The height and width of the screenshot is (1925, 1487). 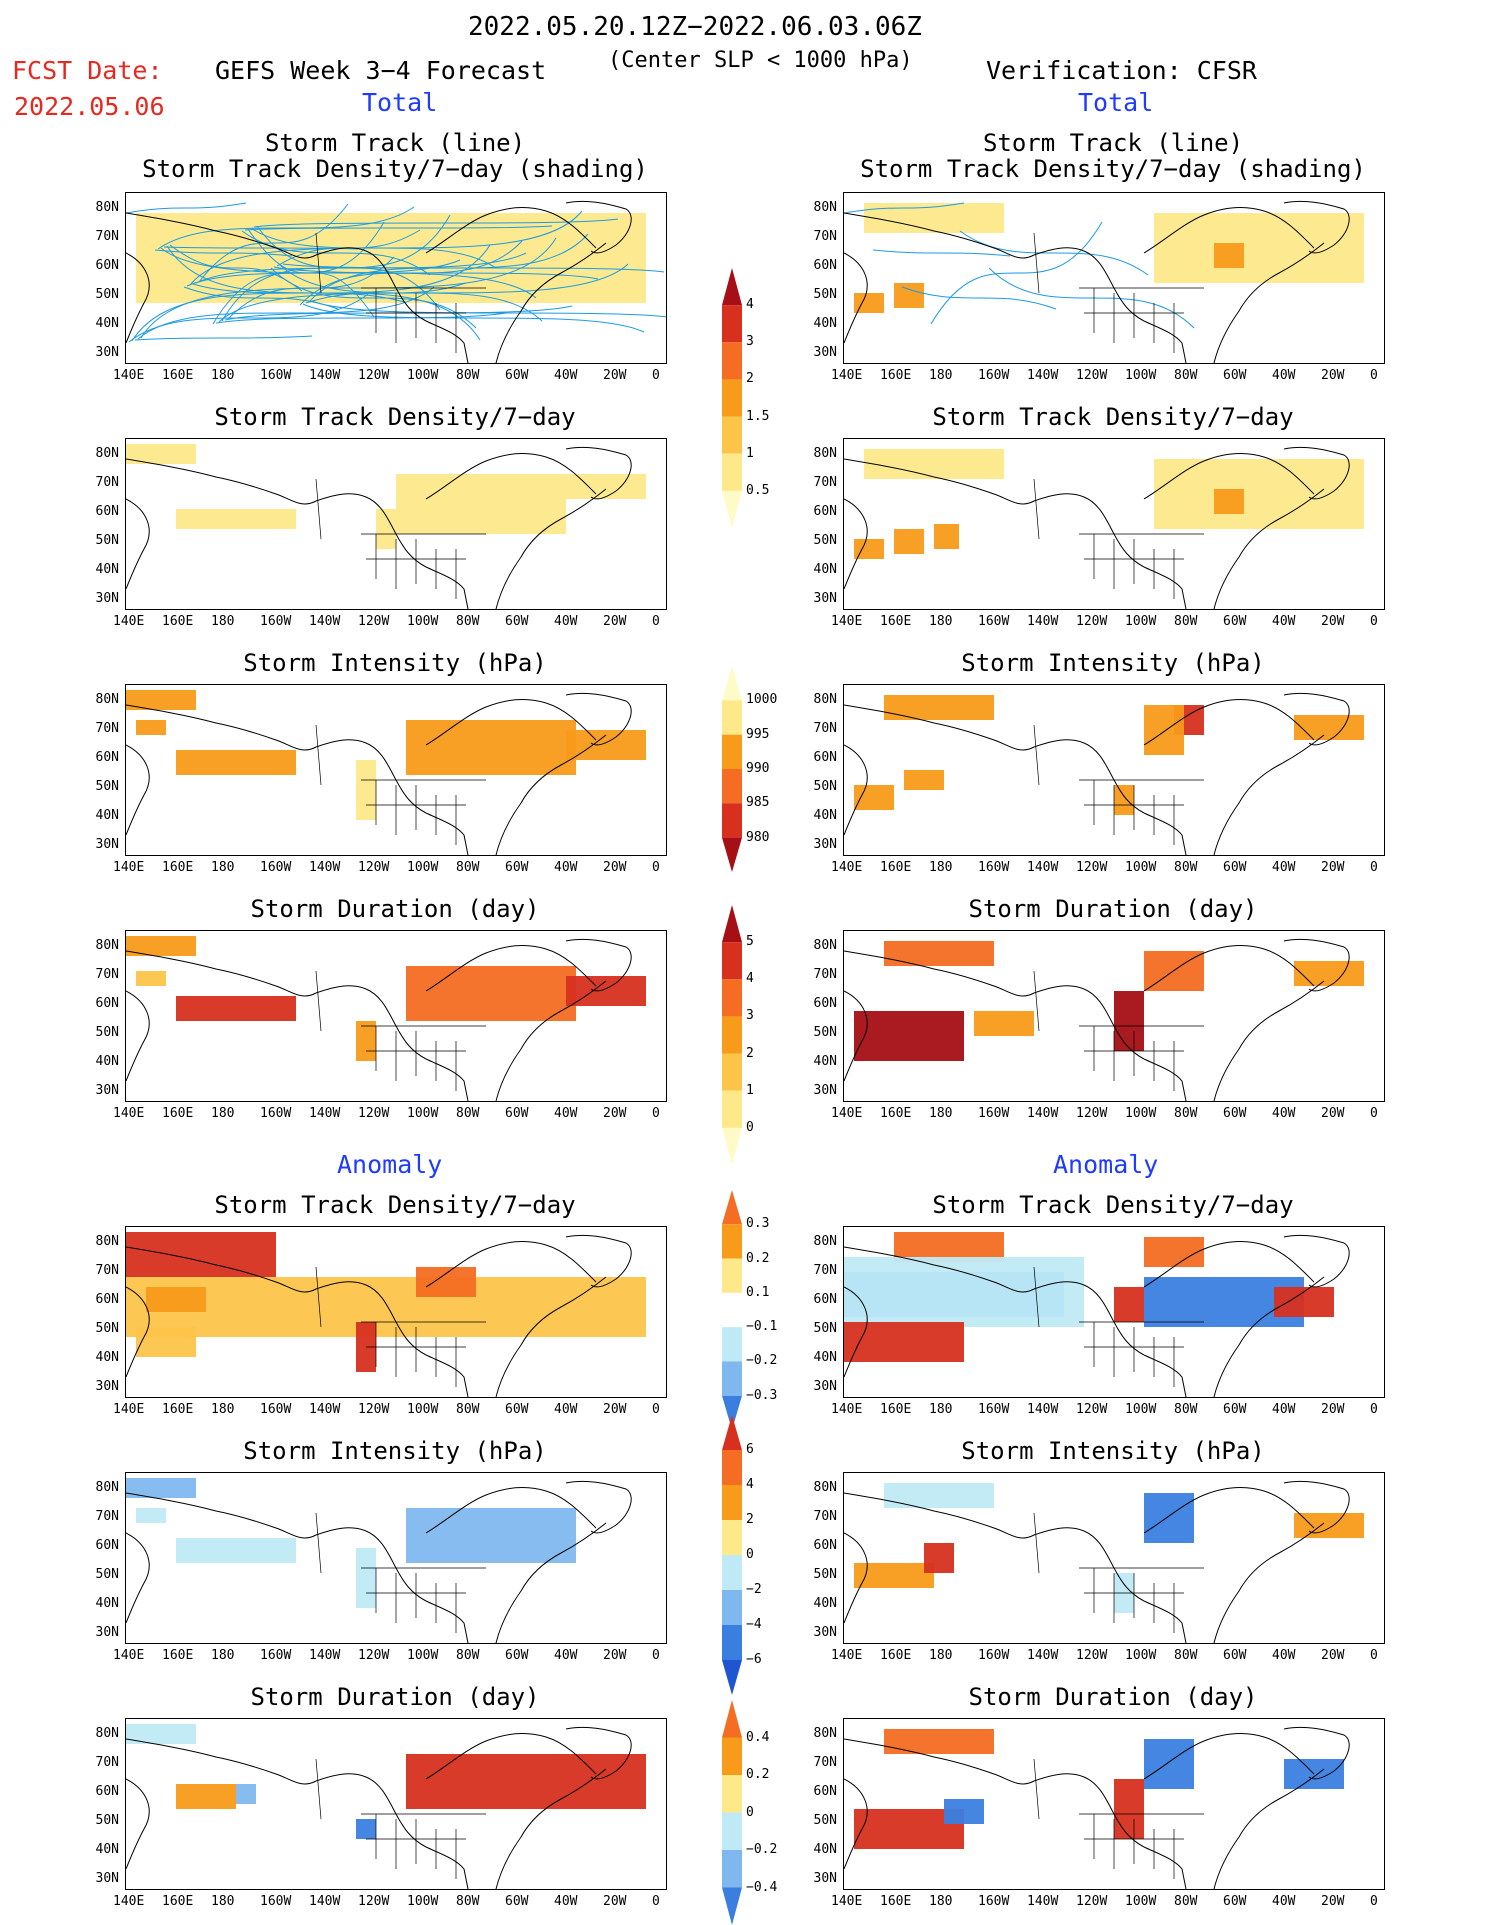 I want to click on lon-label: 20W, so click(x=1333, y=867).